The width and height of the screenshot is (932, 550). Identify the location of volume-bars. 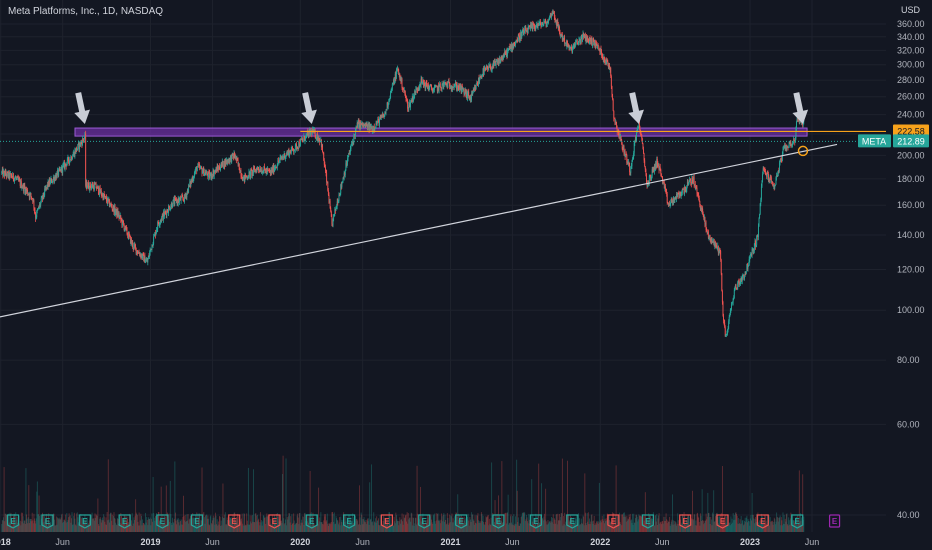
(403, 493).